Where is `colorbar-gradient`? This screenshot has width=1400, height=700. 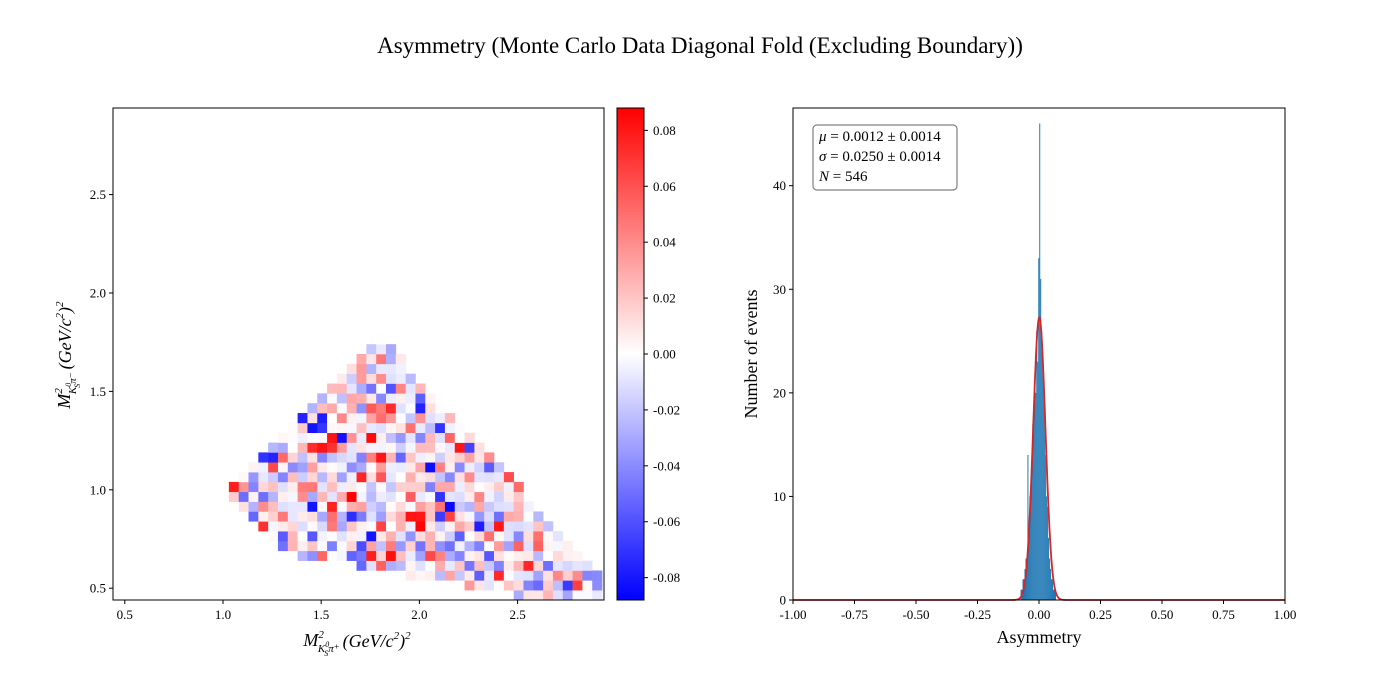 colorbar-gradient is located at coordinates (630, 354).